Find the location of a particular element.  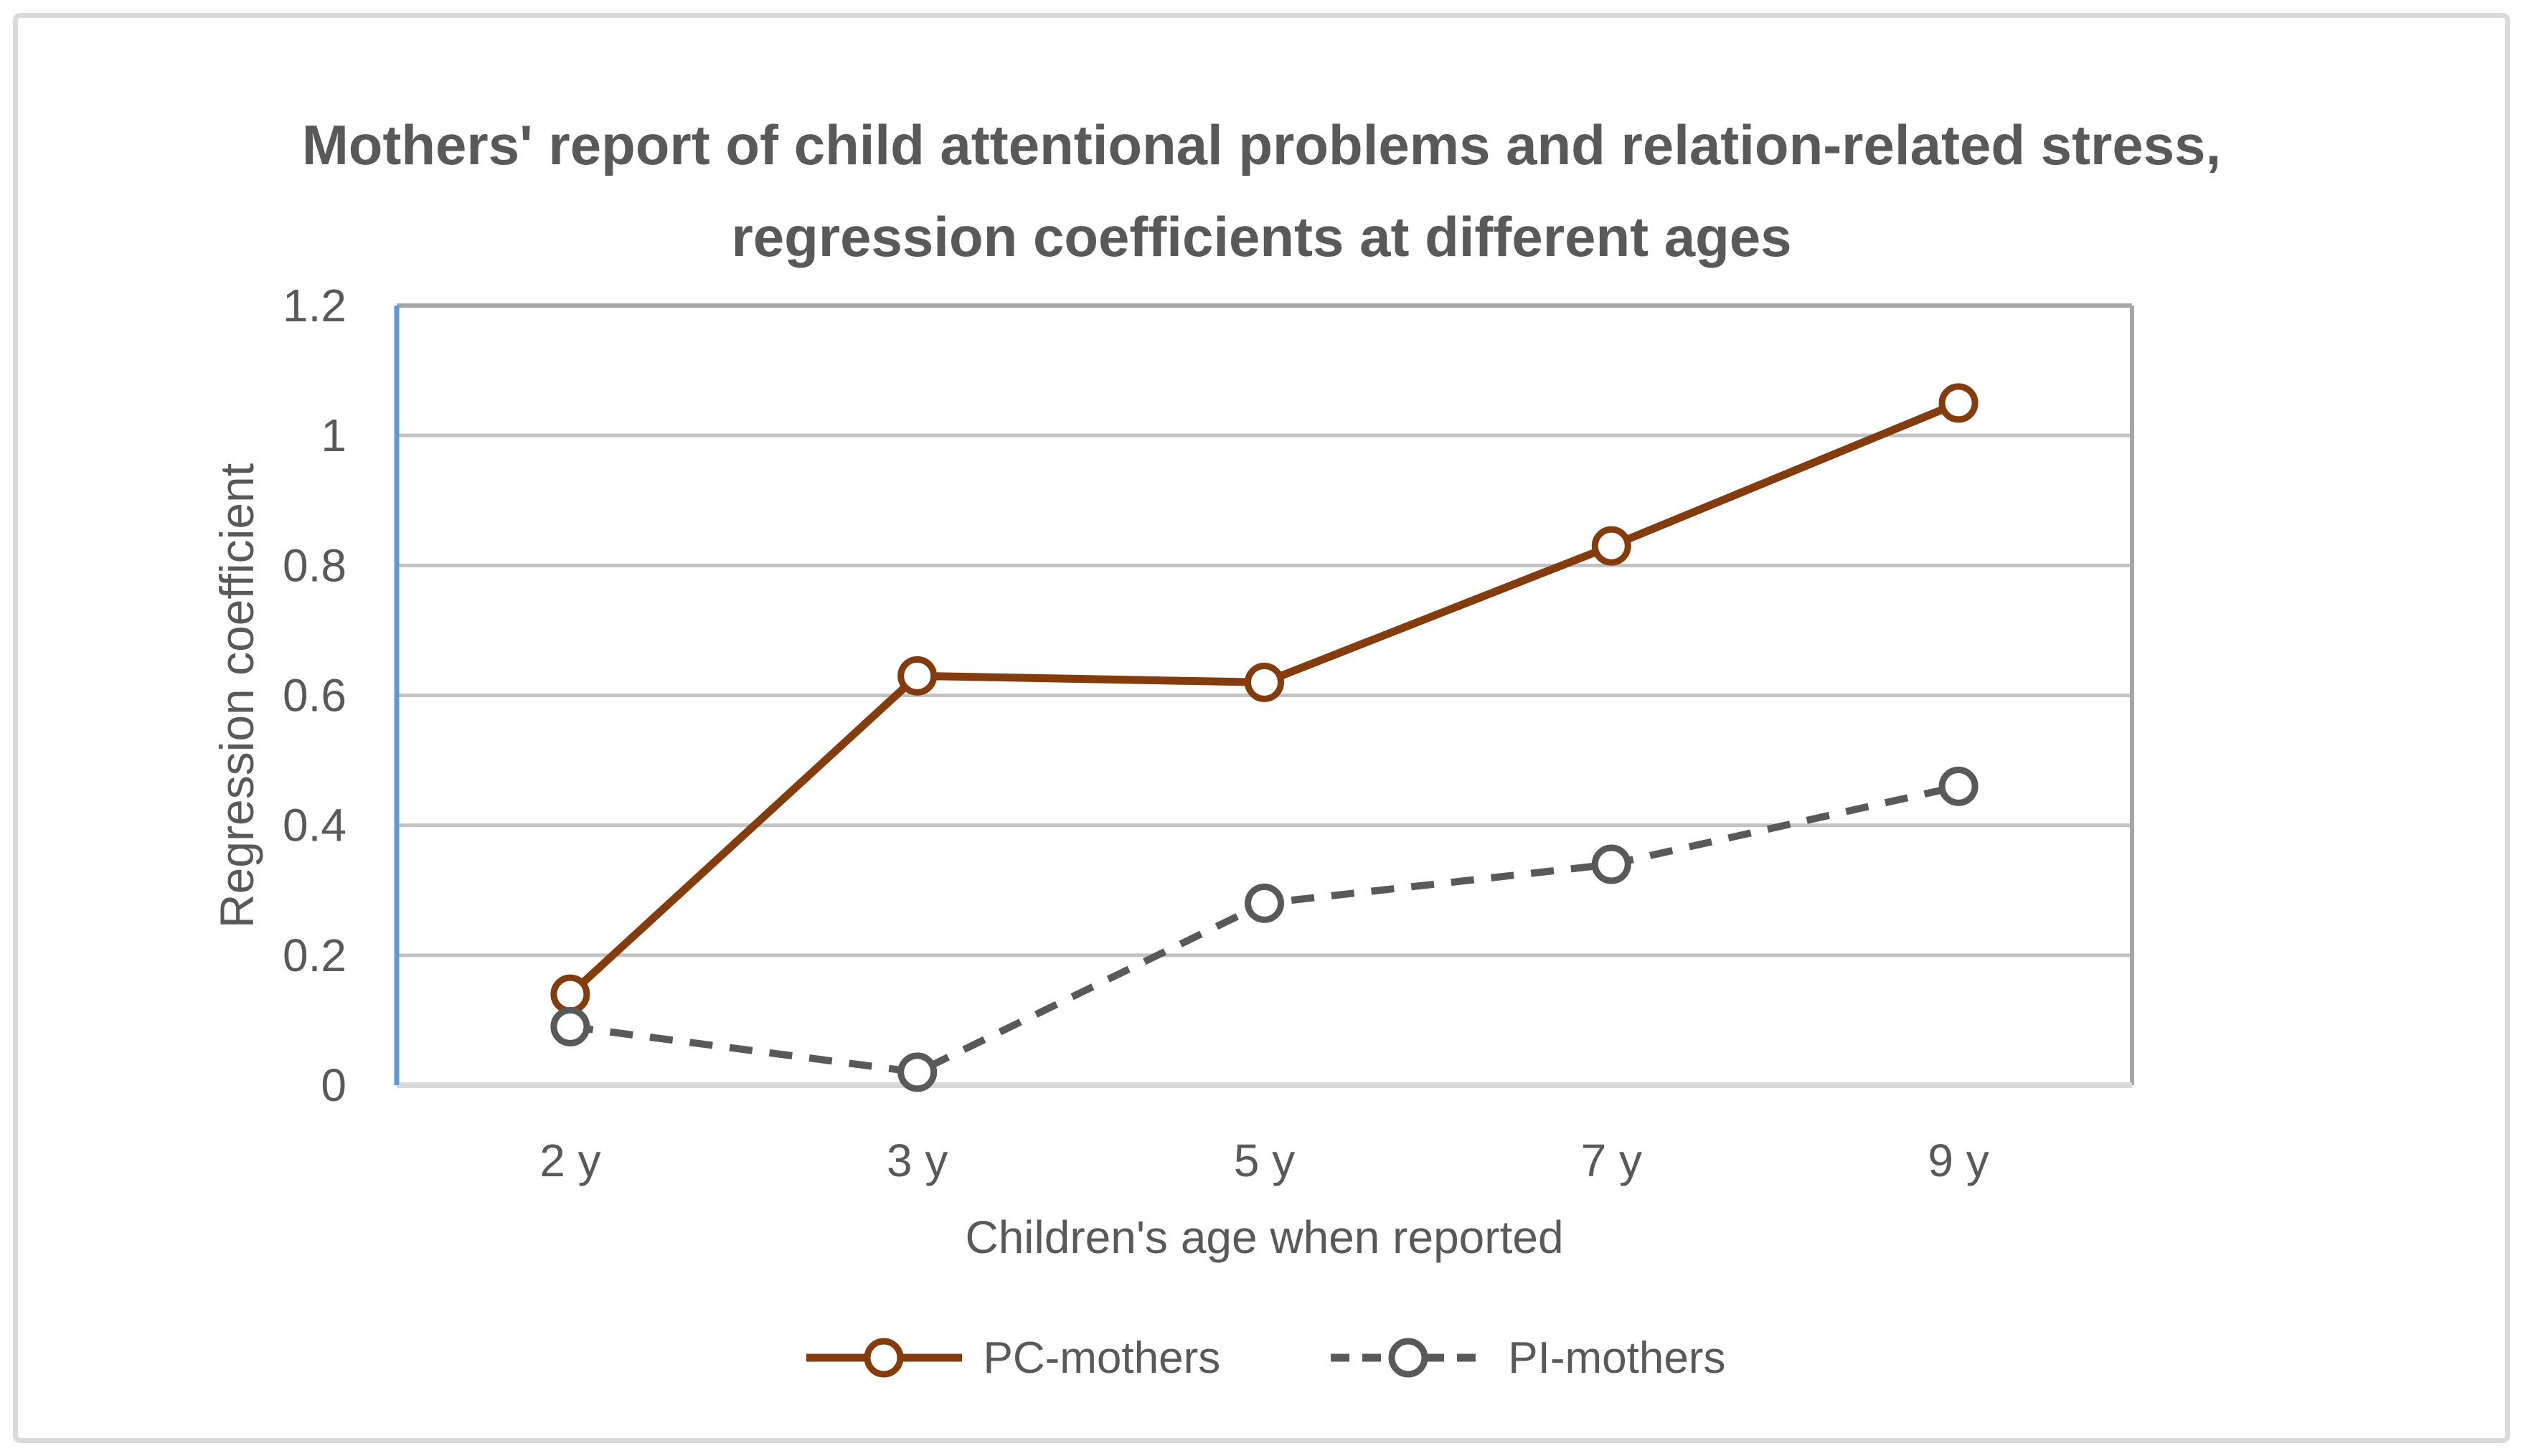

x-tick-label: 2 y is located at coordinates (569, 1160).